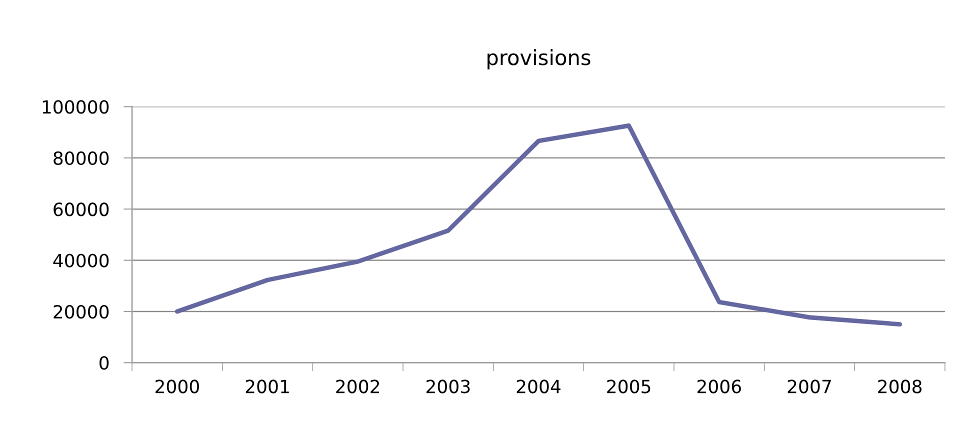  I want to click on y-tick-label: 40000, so click(81, 261).